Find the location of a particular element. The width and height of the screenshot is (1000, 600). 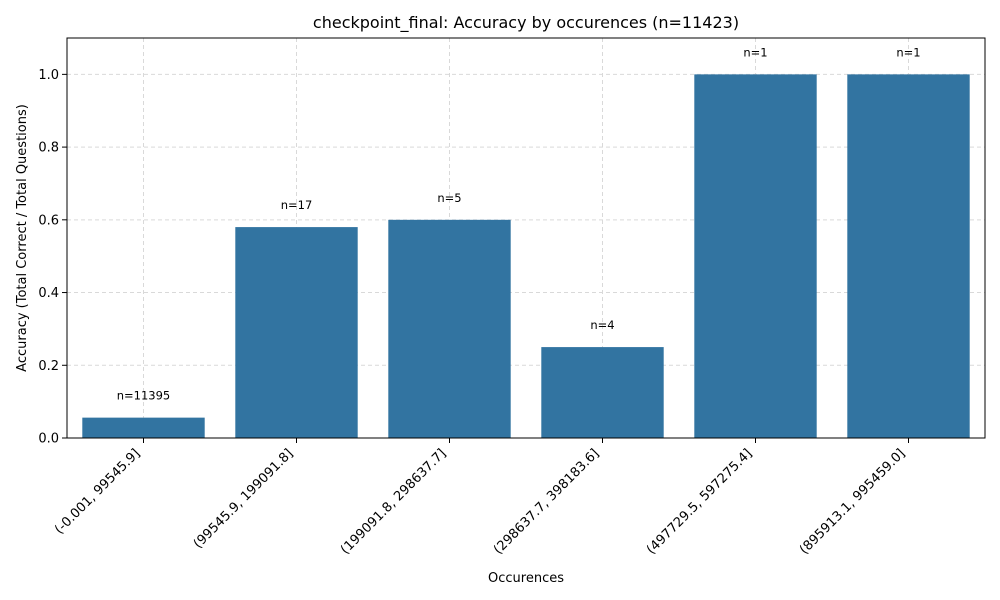

bar-data-label: n=17 is located at coordinates (297, 205).